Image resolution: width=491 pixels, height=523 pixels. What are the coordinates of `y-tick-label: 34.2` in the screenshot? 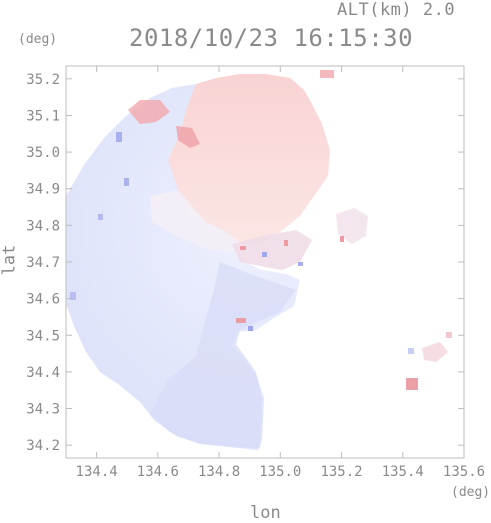 It's located at (43, 446).